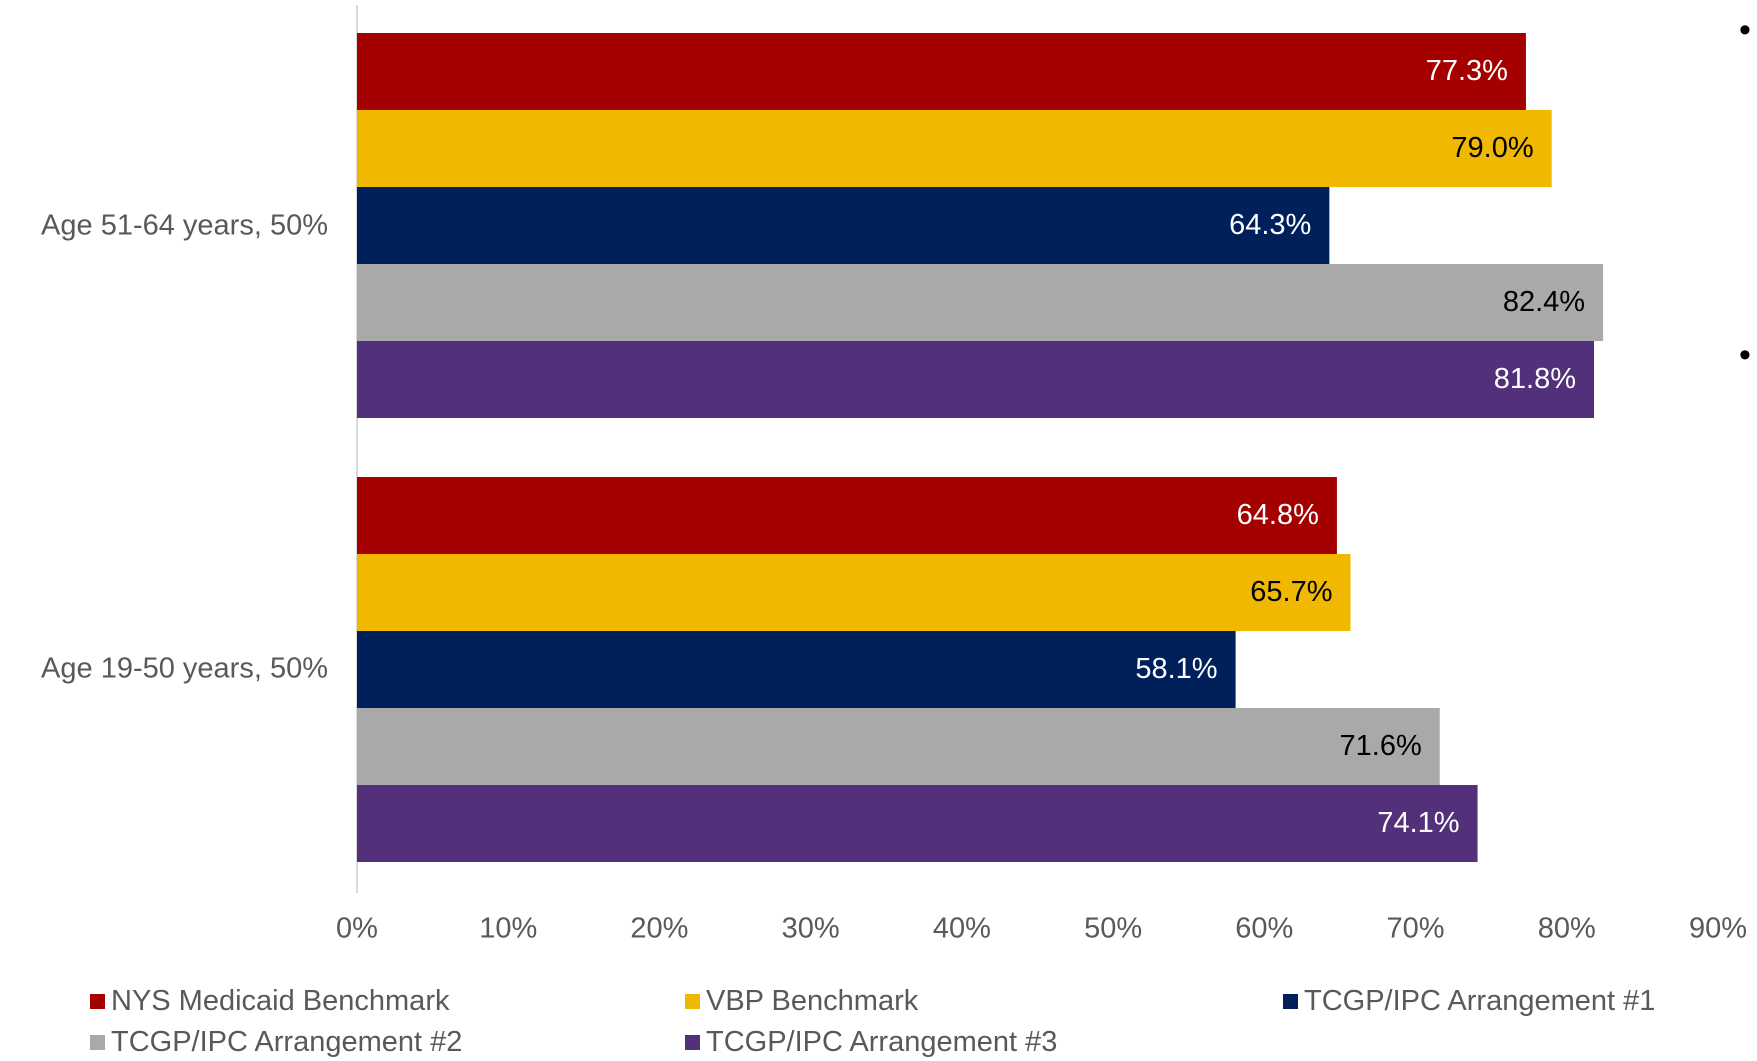 The width and height of the screenshot is (1757, 1061). I want to click on x-tick-label: 40%, so click(962, 929).